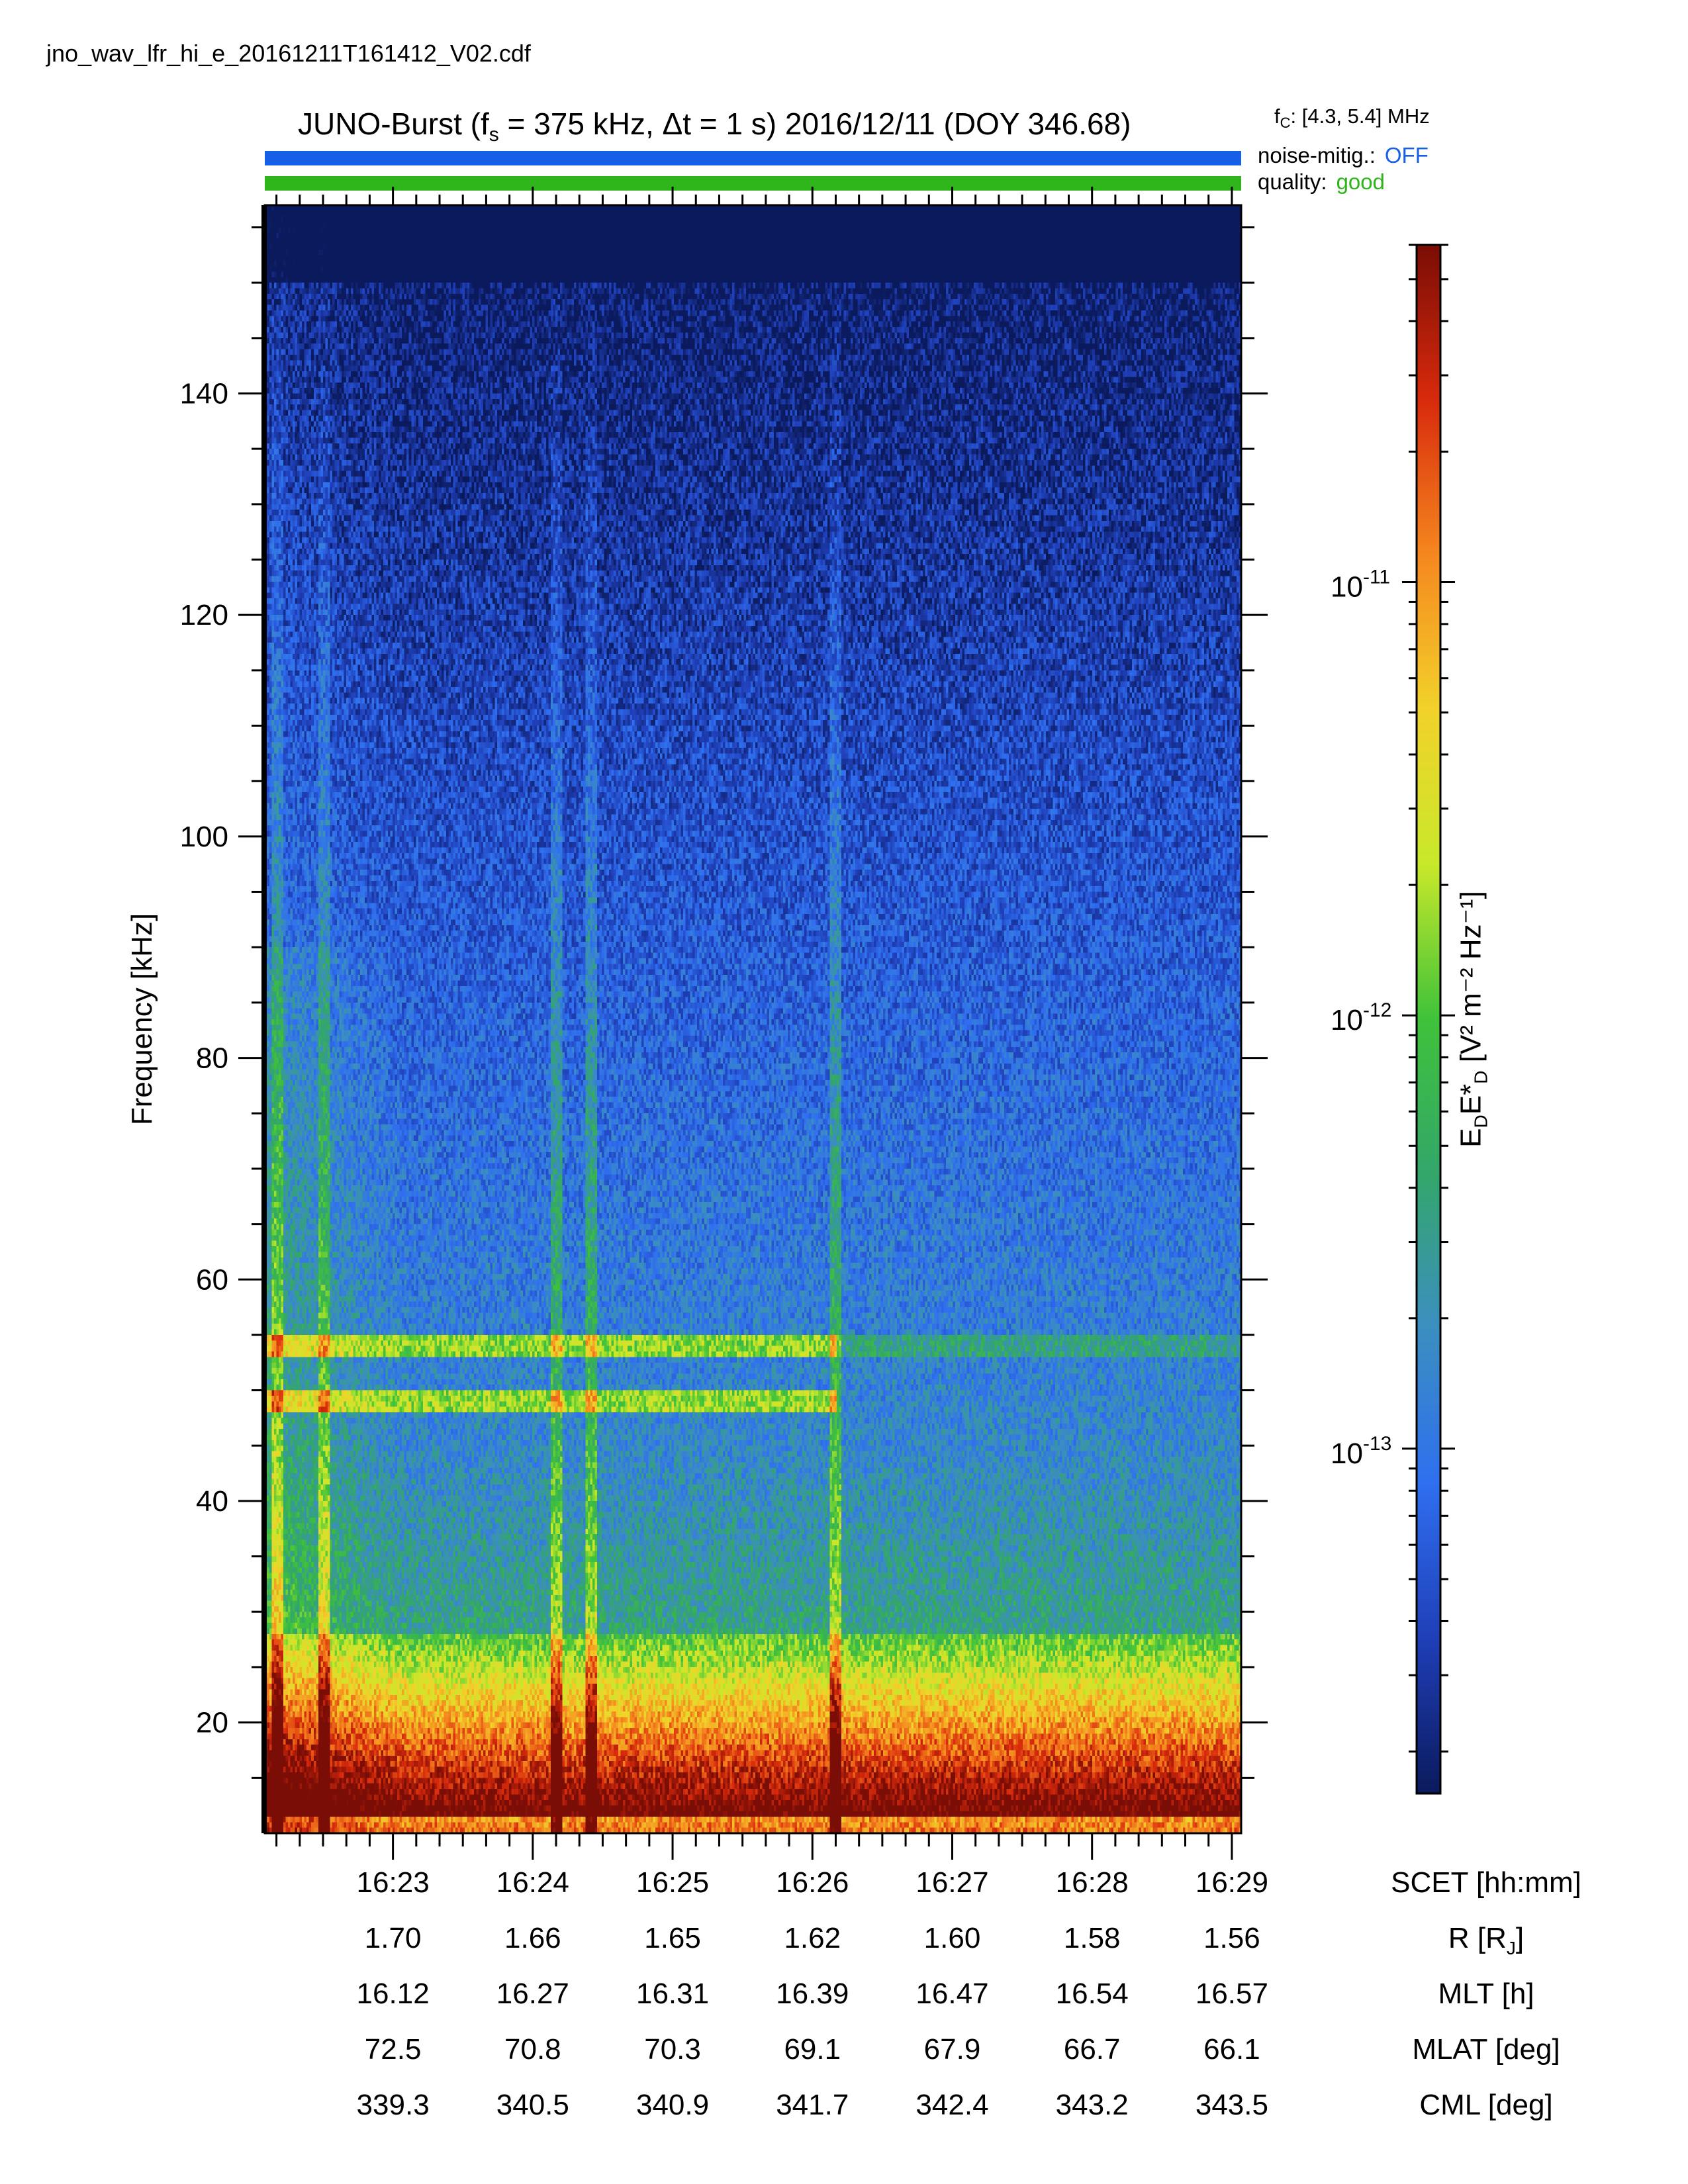  I want to click on ephemeris-value: 16.31, so click(672, 1994).